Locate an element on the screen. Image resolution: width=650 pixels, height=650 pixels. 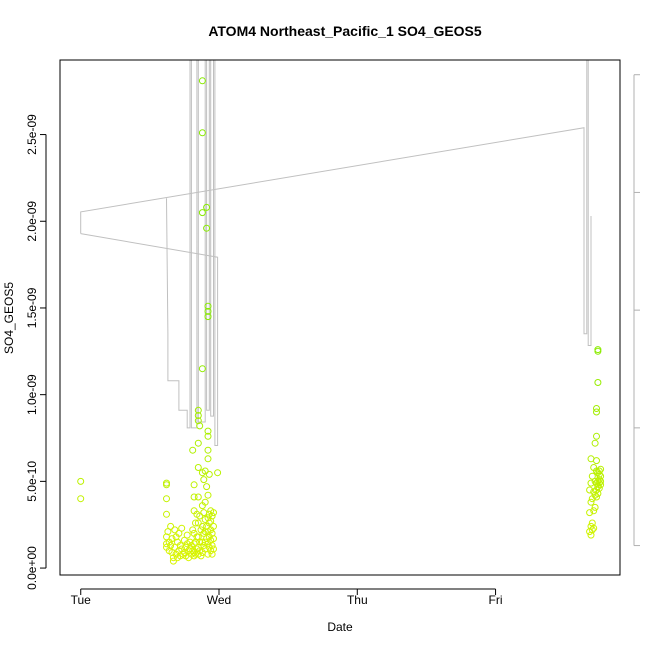
x-axis-label: Date is located at coordinates (340, 627).